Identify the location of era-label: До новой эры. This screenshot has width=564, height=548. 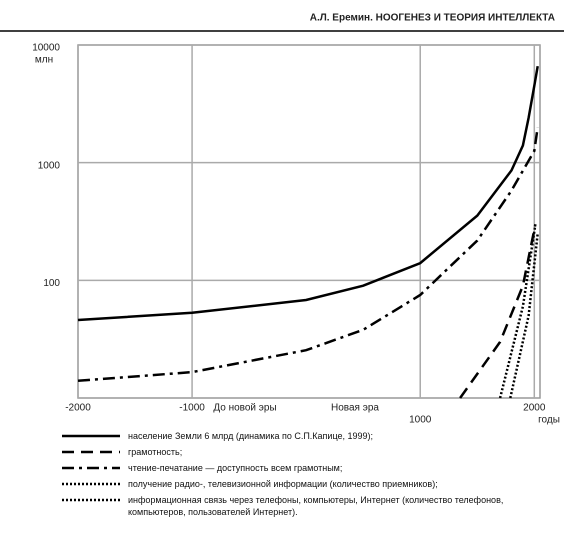
(244, 408).